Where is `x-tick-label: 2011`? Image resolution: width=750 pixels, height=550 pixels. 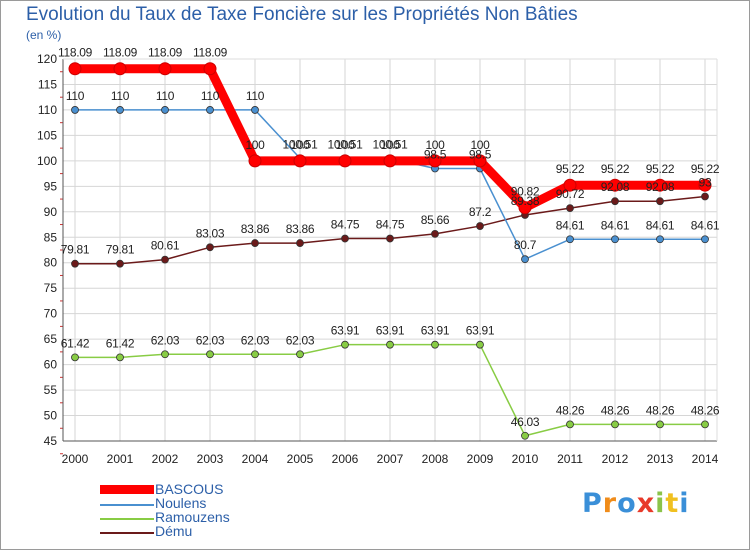 x-tick-label: 2011 is located at coordinates (570, 459).